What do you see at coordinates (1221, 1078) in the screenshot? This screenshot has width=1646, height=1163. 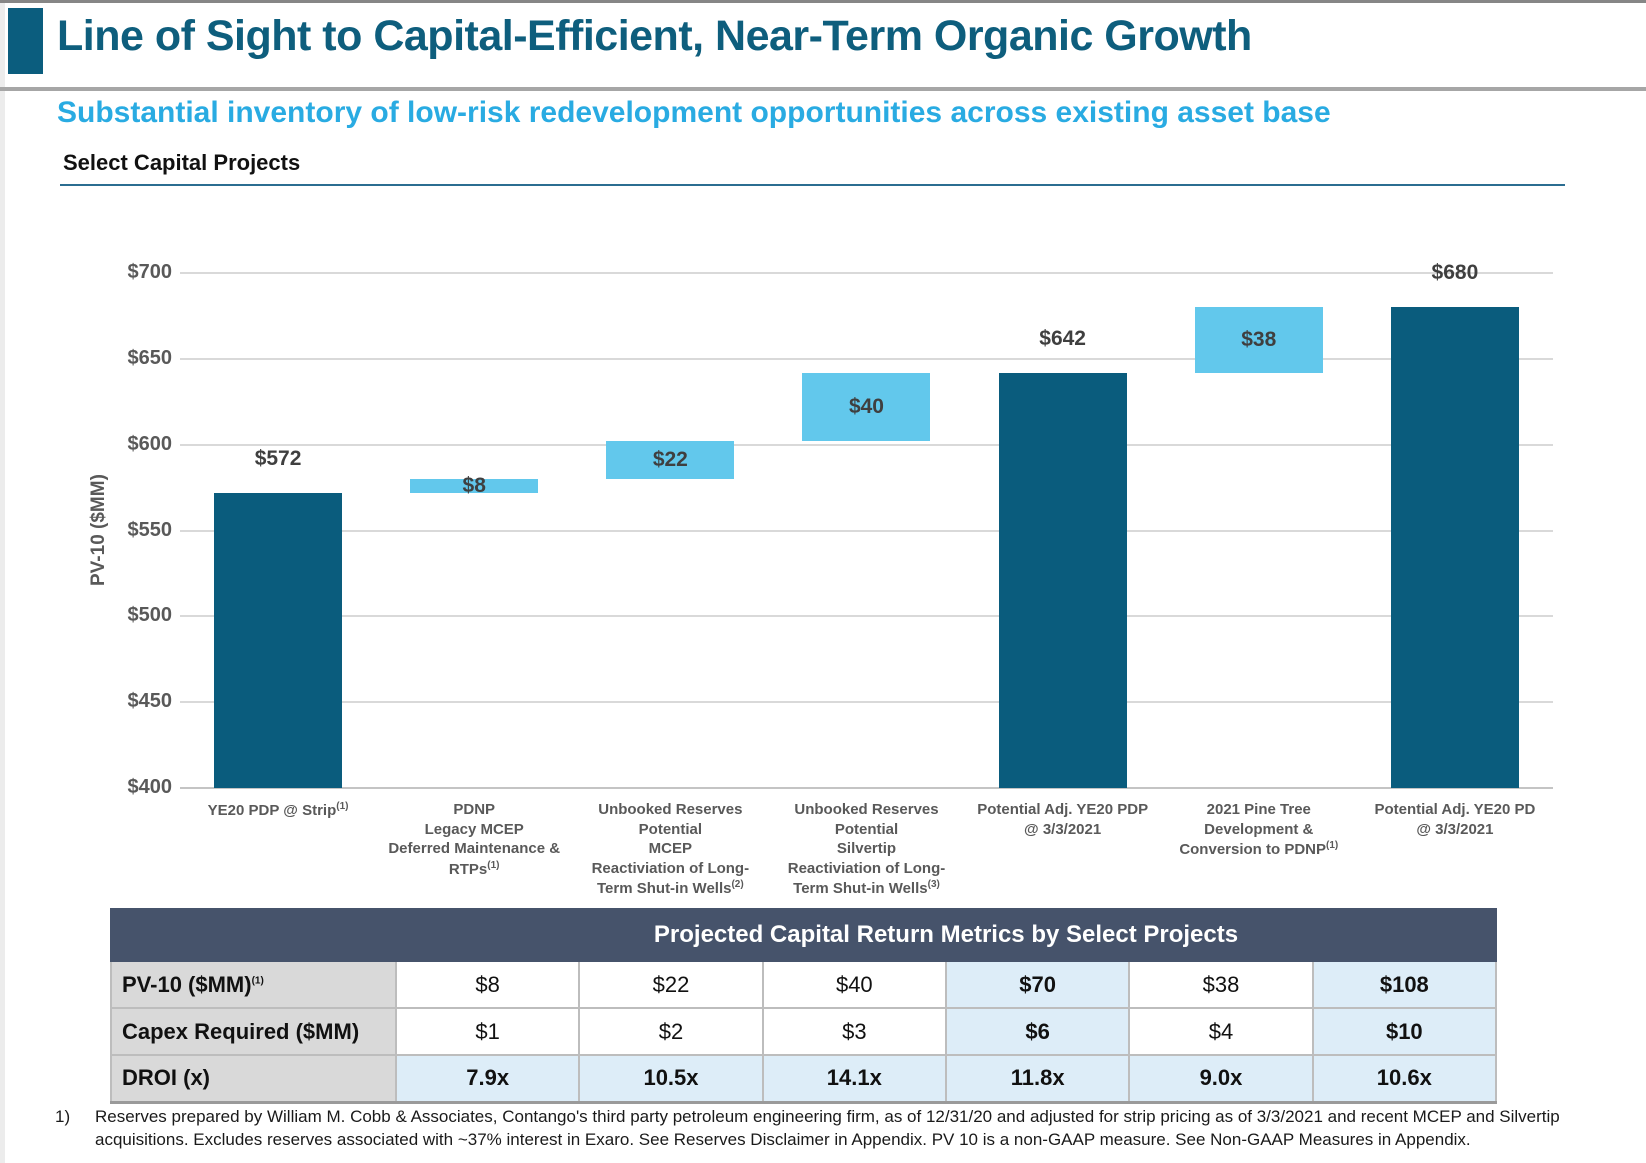 I see `table-cell: 9.0x` at bounding box center [1221, 1078].